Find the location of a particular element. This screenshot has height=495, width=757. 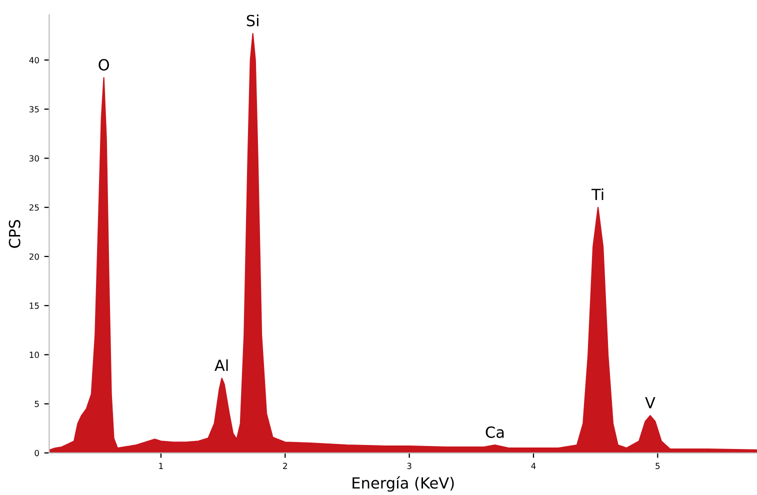

x-tick-label: 4 is located at coordinates (533, 465).